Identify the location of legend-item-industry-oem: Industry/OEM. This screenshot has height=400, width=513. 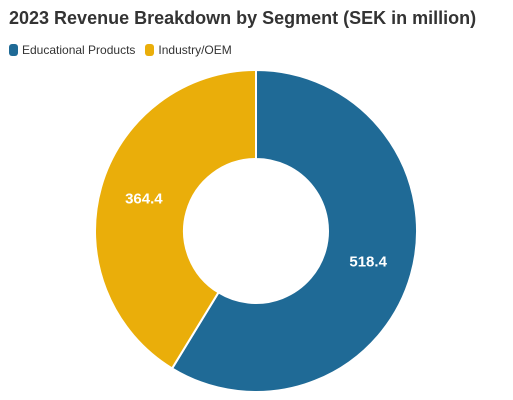
(188, 50).